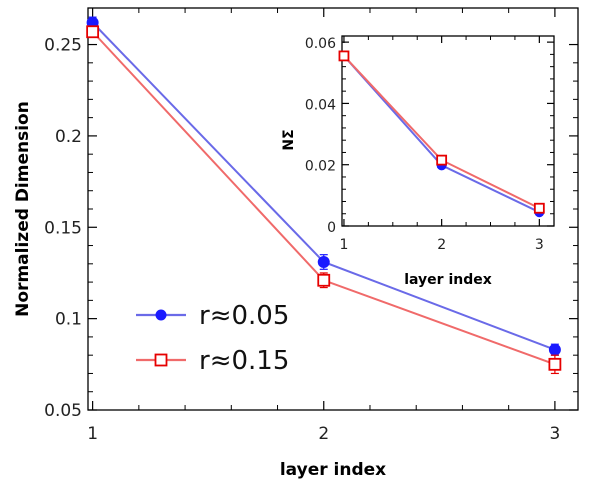 This screenshot has width=592, height=483. What do you see at coordinates (92, 434) in the screenshot?
I see `main-x-tick-label: 1` at bounding box center [92, 434].